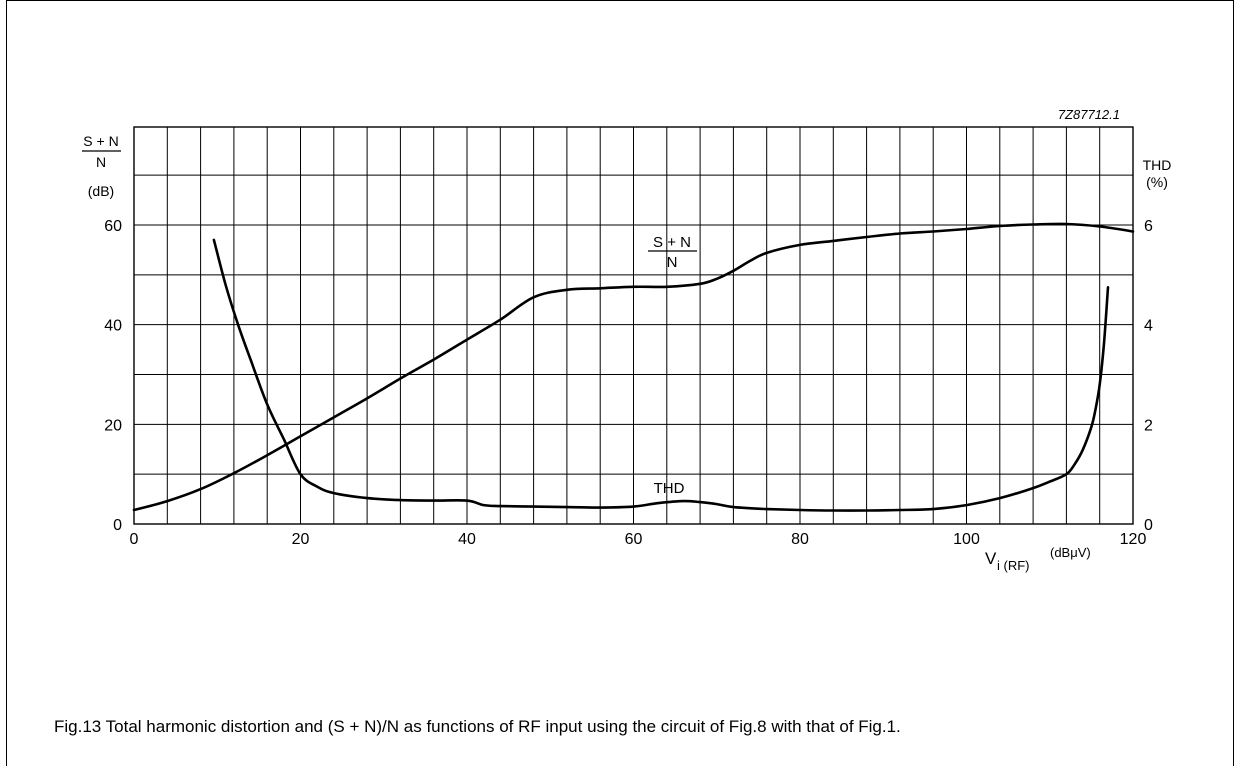  I want to click on y-left-label-numerator: S + N, so click(100, 141).